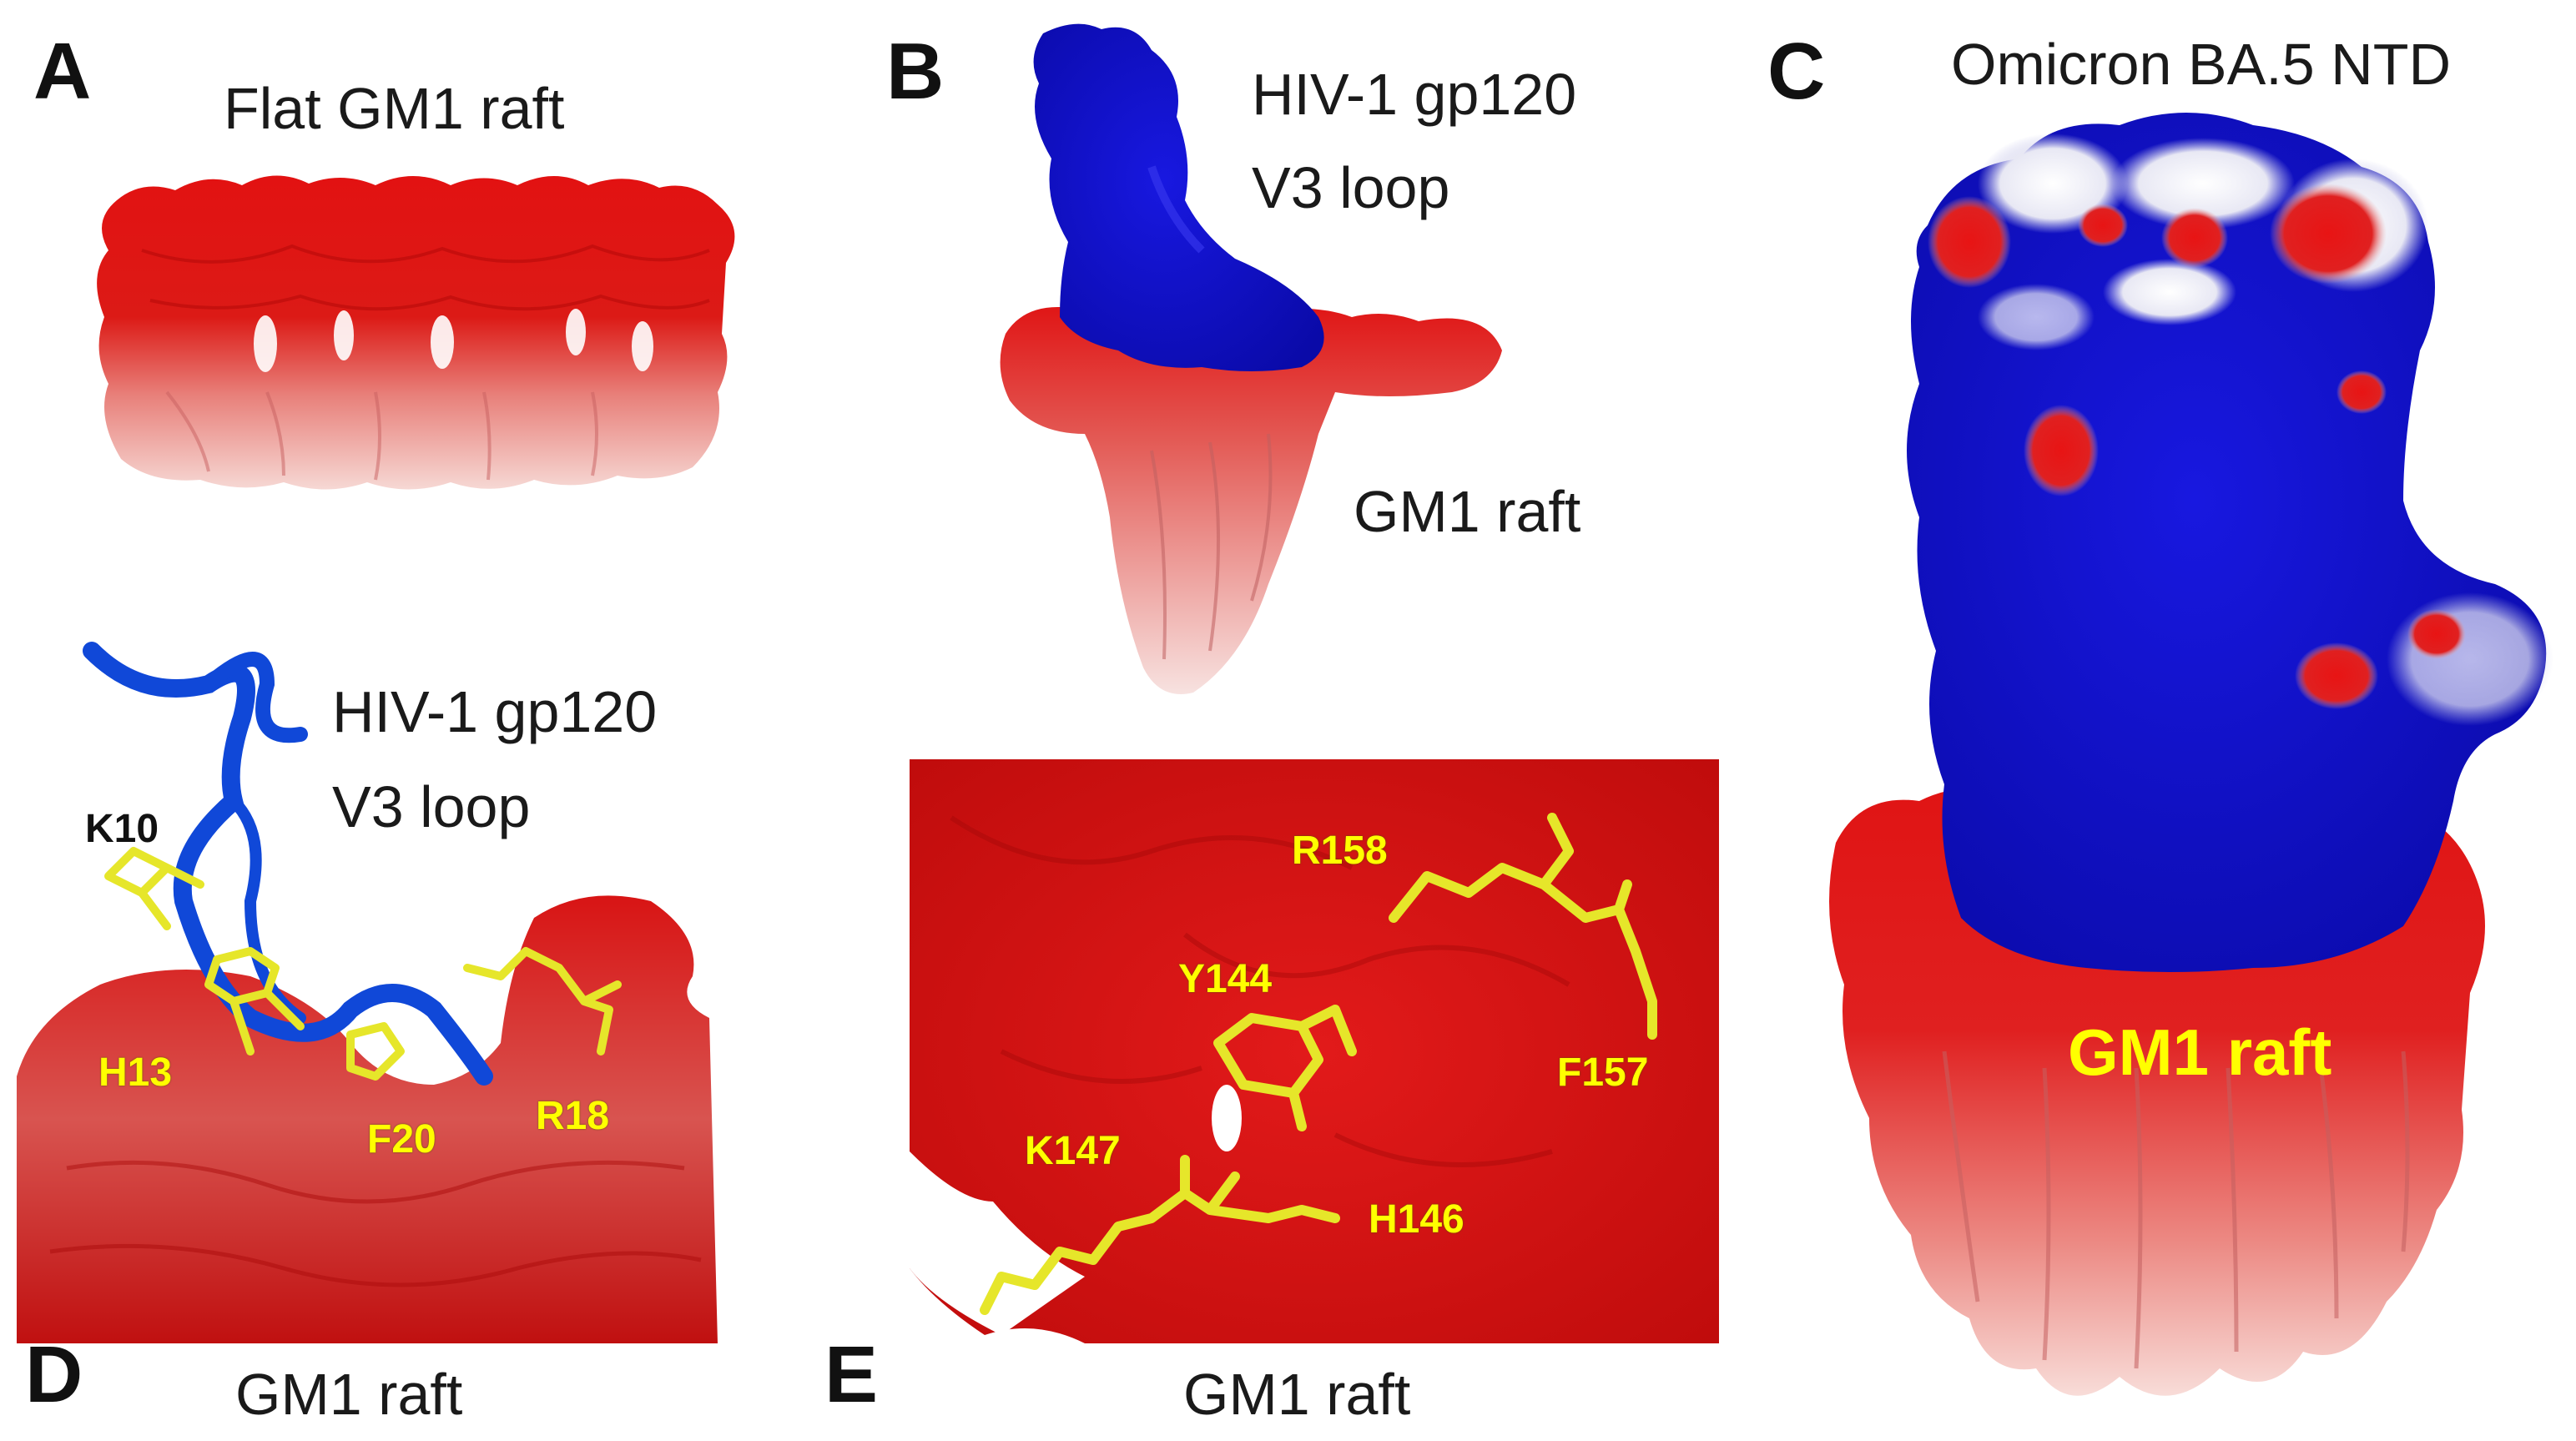  I want to click on panel-e-letter: E, so click(851, 1375).